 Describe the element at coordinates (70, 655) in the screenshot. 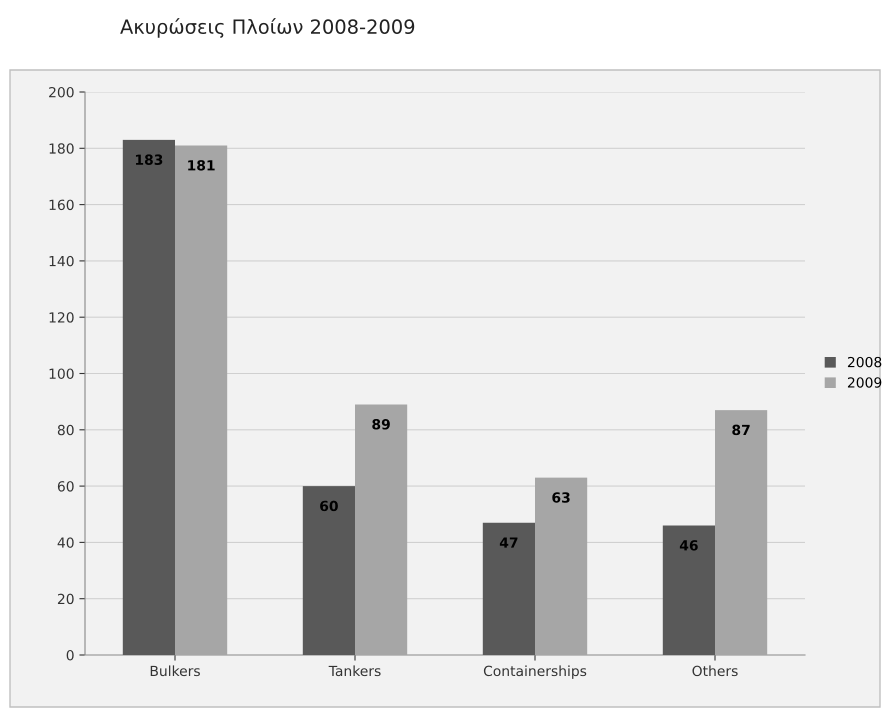

I see `y-tick-label: 0` at that location.